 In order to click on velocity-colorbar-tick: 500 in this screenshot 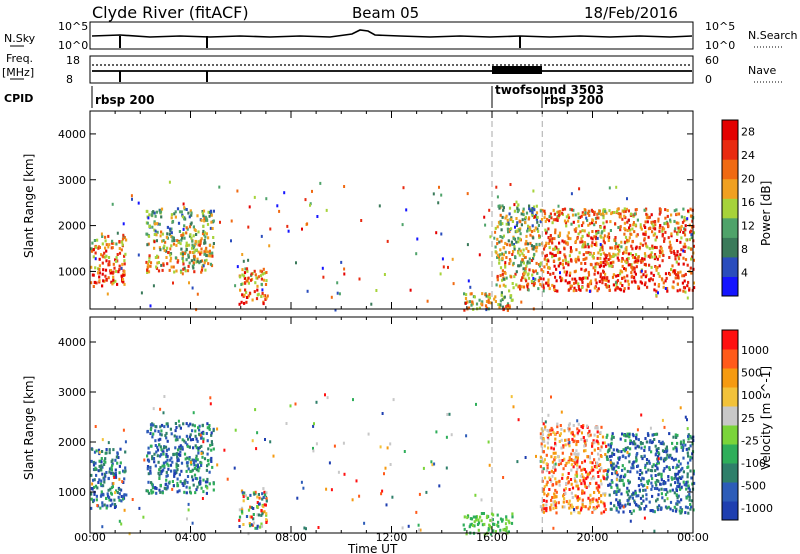, I will do `click(751, 373)`.